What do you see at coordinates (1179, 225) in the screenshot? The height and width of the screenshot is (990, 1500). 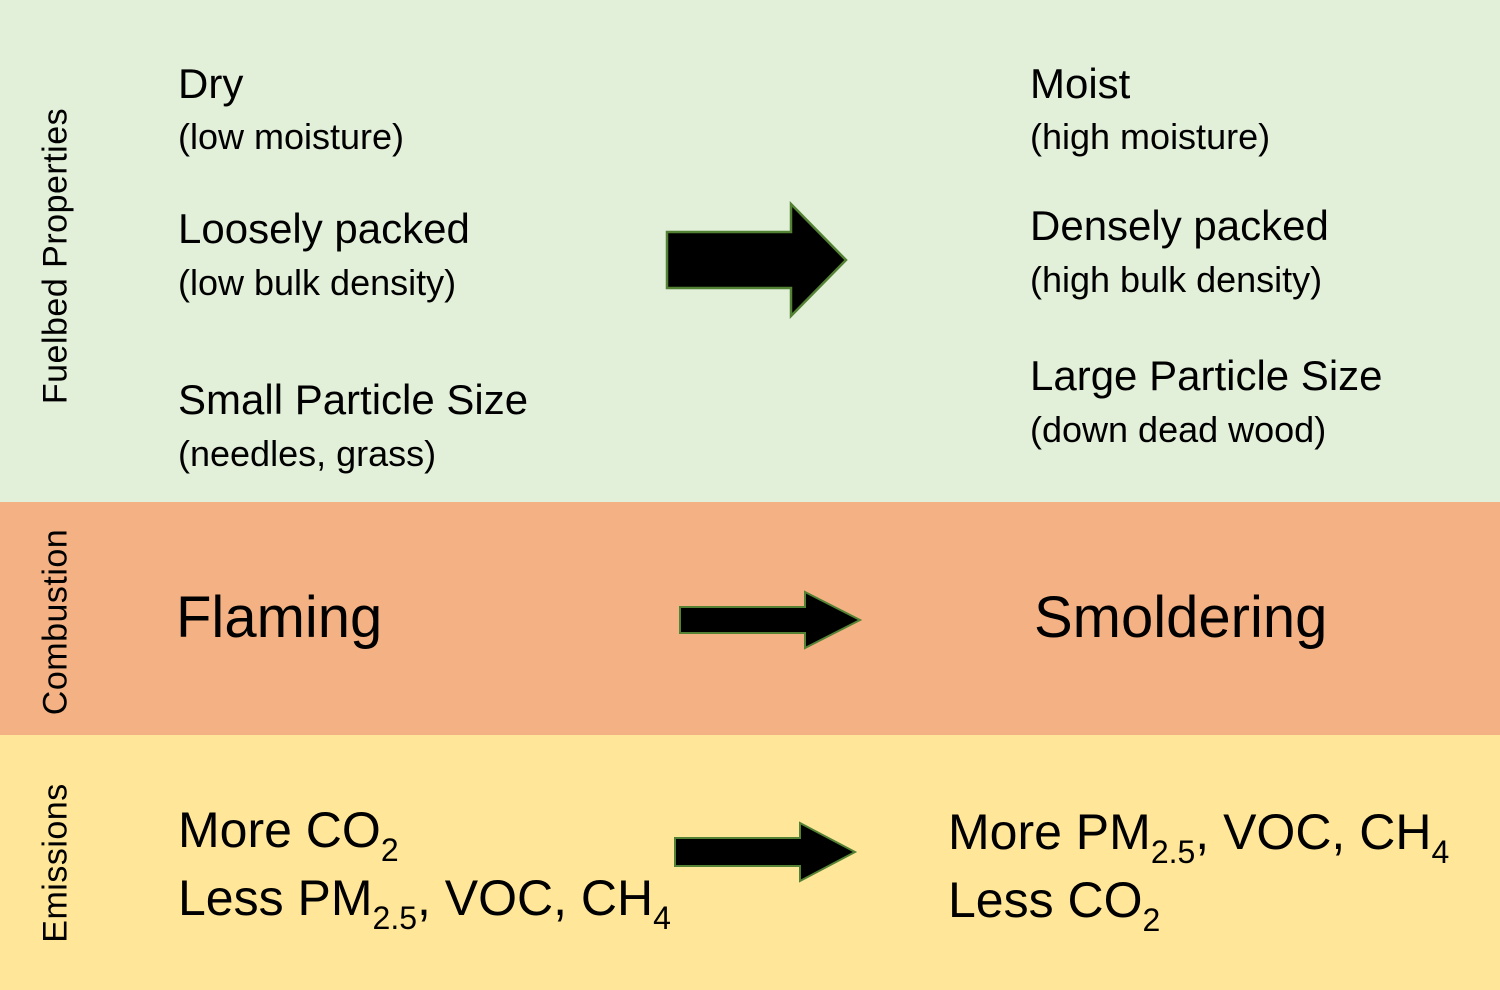 I see `fuelbed-right-2-title: Densely packed` at bounding box center [1179, 225].